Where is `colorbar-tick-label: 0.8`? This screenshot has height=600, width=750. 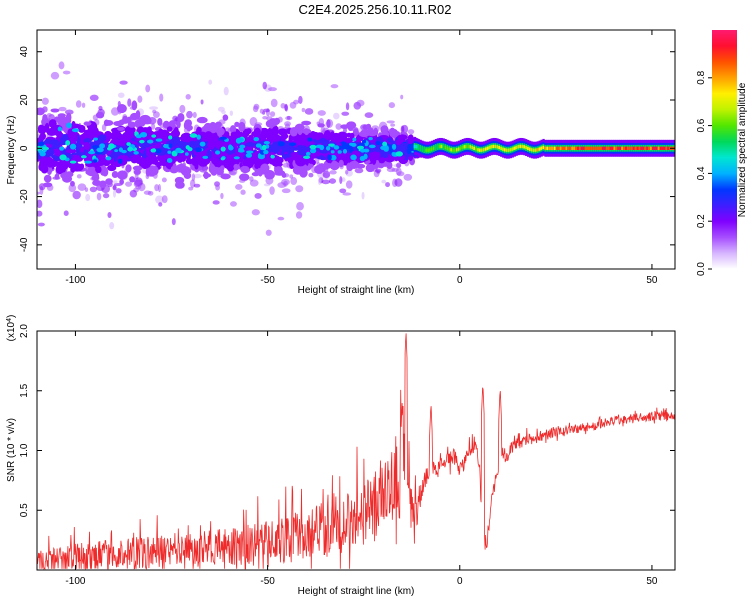
colorbar-tick-label: 0.8 is located at coordinates (701, 77).